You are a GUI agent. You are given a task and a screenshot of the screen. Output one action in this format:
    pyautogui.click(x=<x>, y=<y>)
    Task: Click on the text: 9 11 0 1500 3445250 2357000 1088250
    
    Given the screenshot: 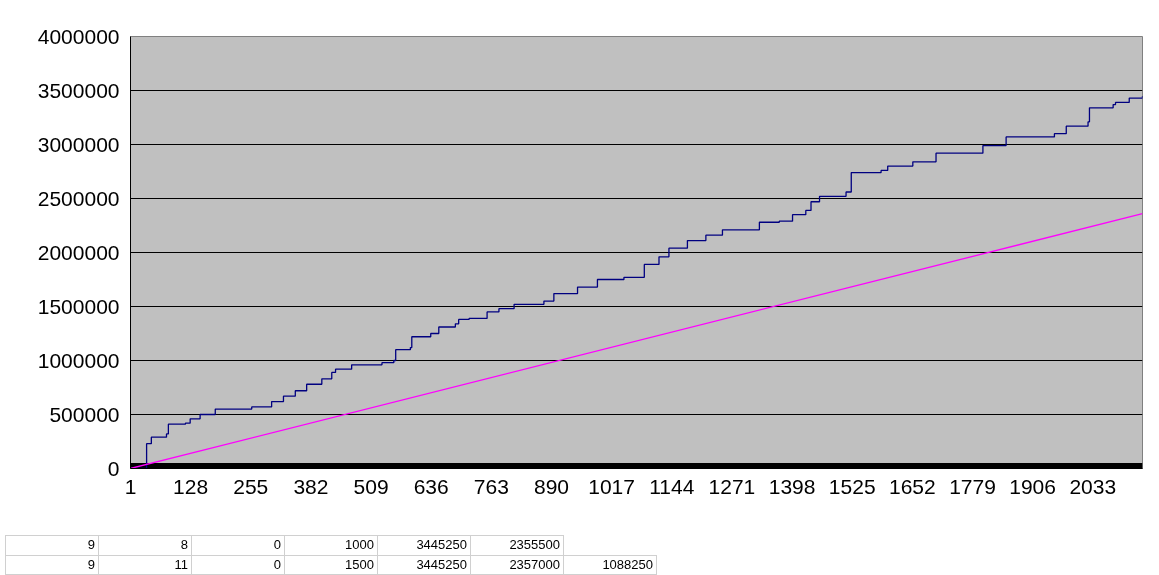 What is the action you would take?
    pyautogui.click(x=370, y=564)
    